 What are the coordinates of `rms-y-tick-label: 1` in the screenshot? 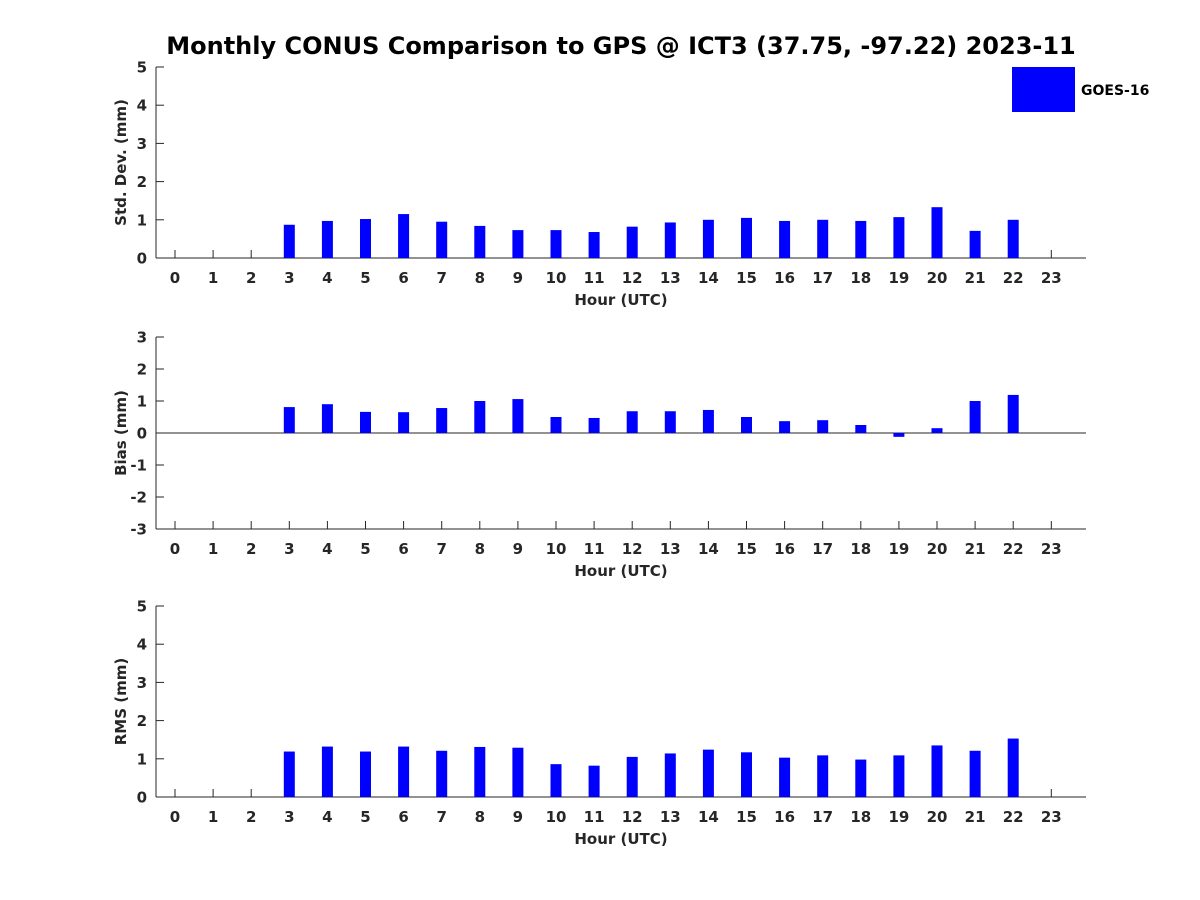 It's located at (142, 759).